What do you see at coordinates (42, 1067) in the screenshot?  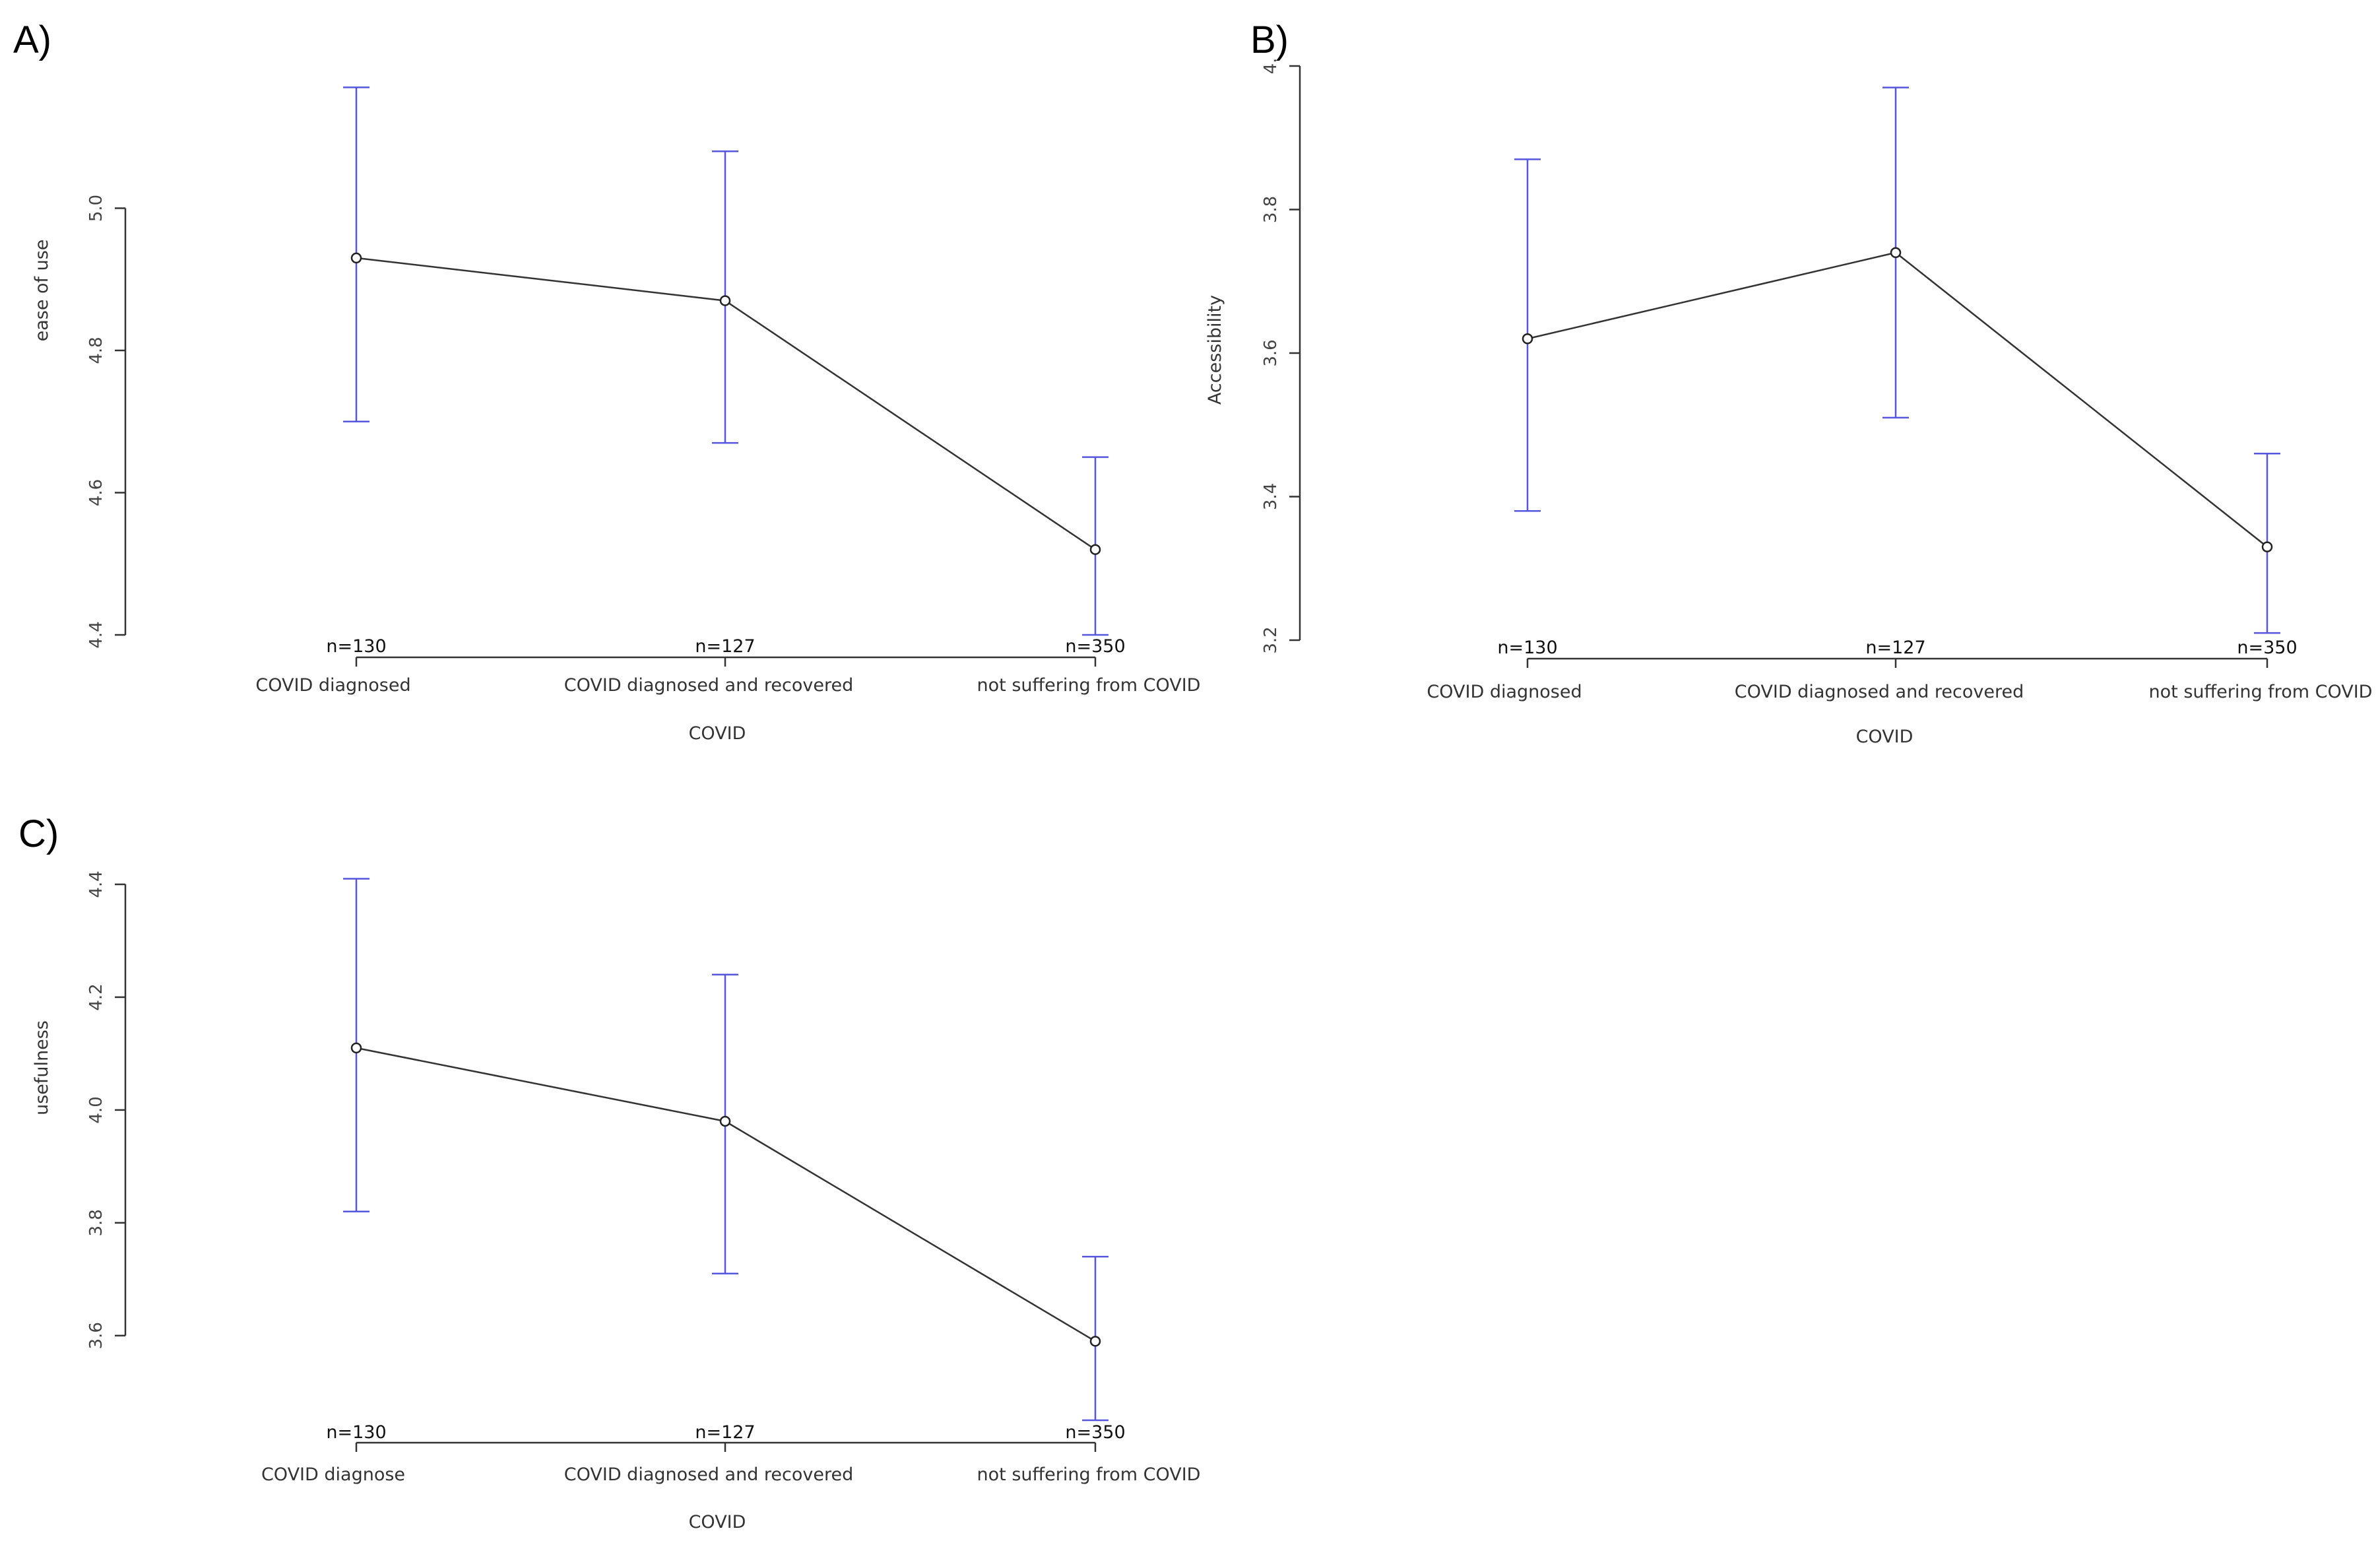 I see `y-axis-title: usefulness` at bounding box center [42, 1067].